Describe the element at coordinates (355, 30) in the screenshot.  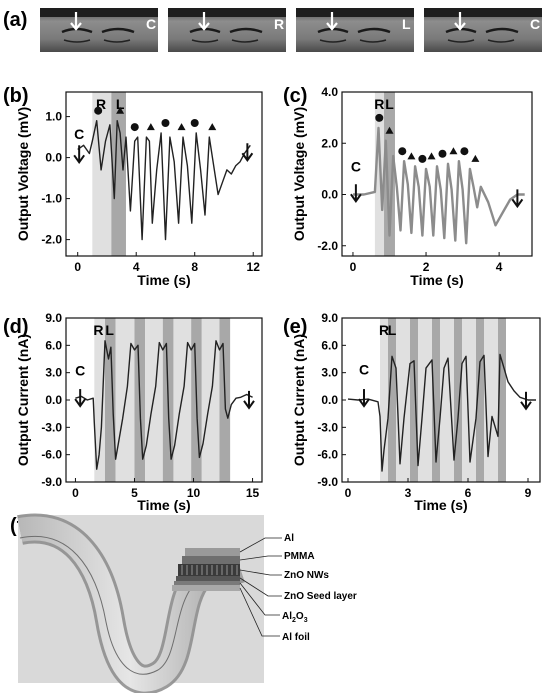
I see `eye-photo: L` at that location.